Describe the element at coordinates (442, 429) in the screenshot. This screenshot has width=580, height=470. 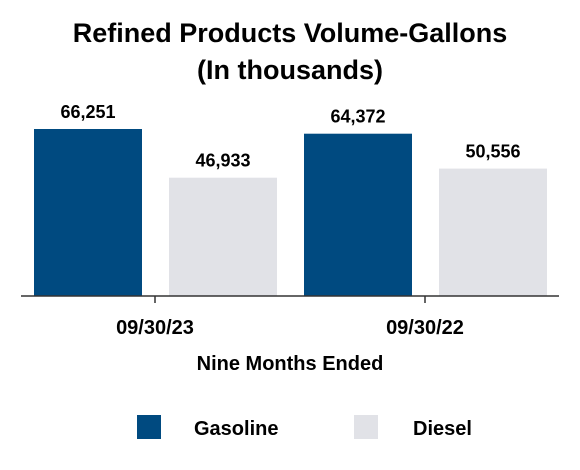
I see `legend-label-diesel: Diesel` at that location.